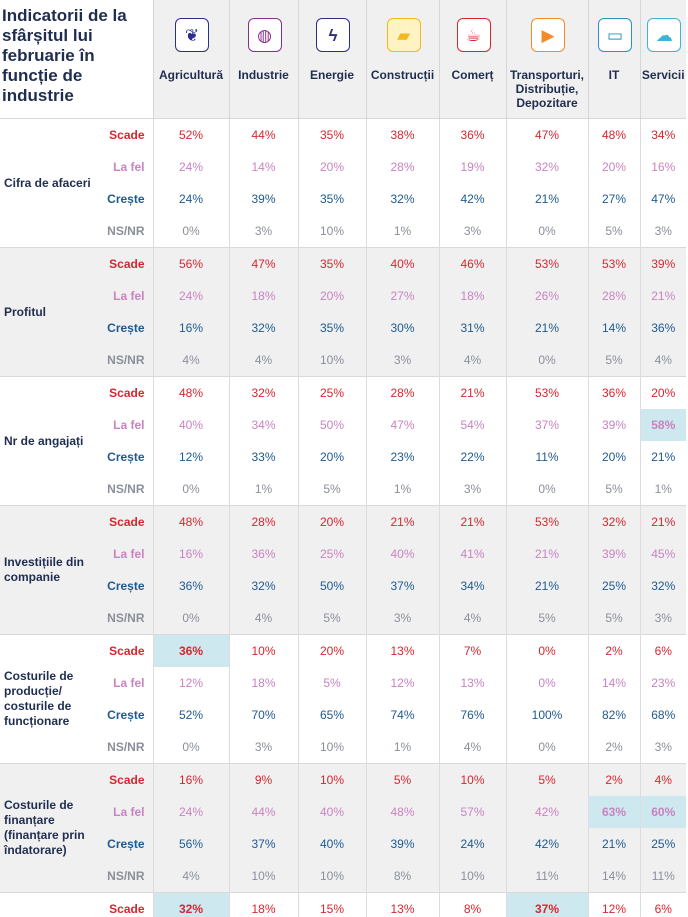 This screenshot has width=688, height=917. What do you see at coordinates (472, 715) in the screenshot?
I see `value-cell: 76%` at bounding box center [472, 715].